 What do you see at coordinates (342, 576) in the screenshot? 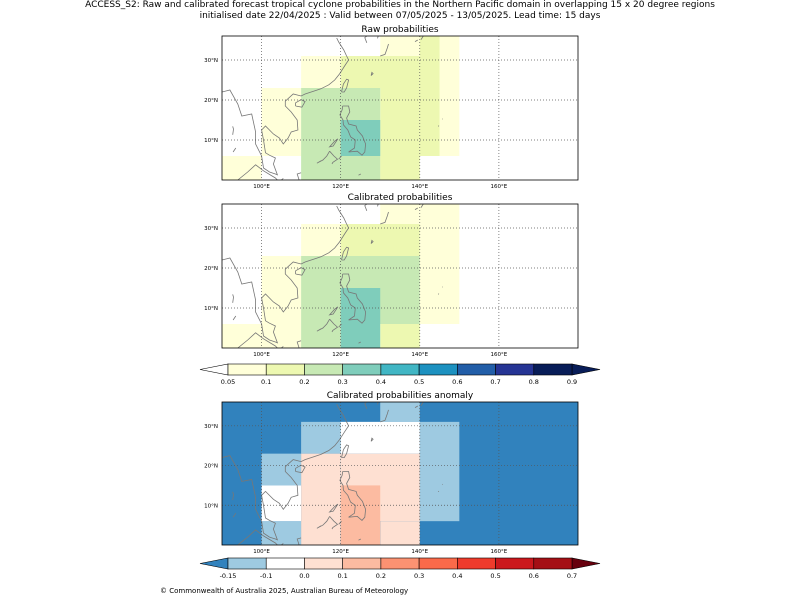
I see `colorbar-tick-label: 0.1` at bounding box center [342, 576].